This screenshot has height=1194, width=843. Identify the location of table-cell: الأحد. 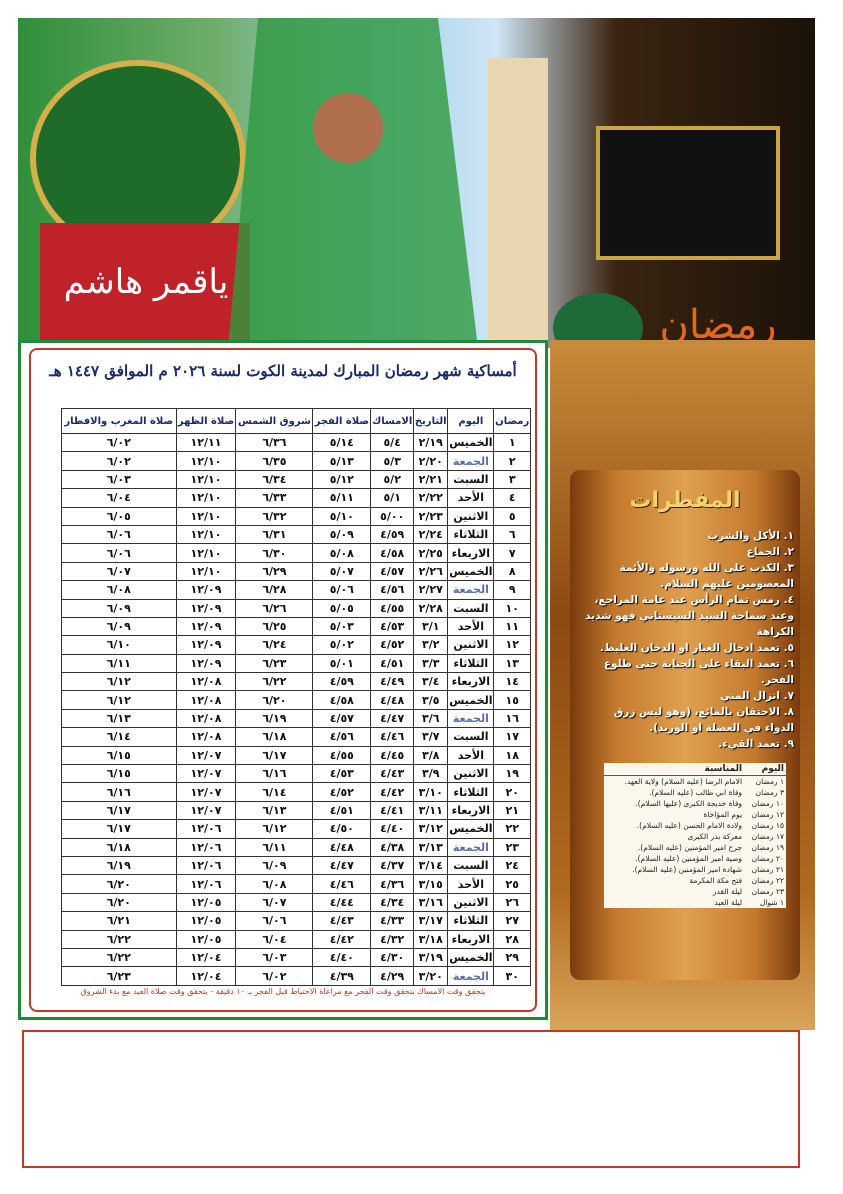
(471, 498).